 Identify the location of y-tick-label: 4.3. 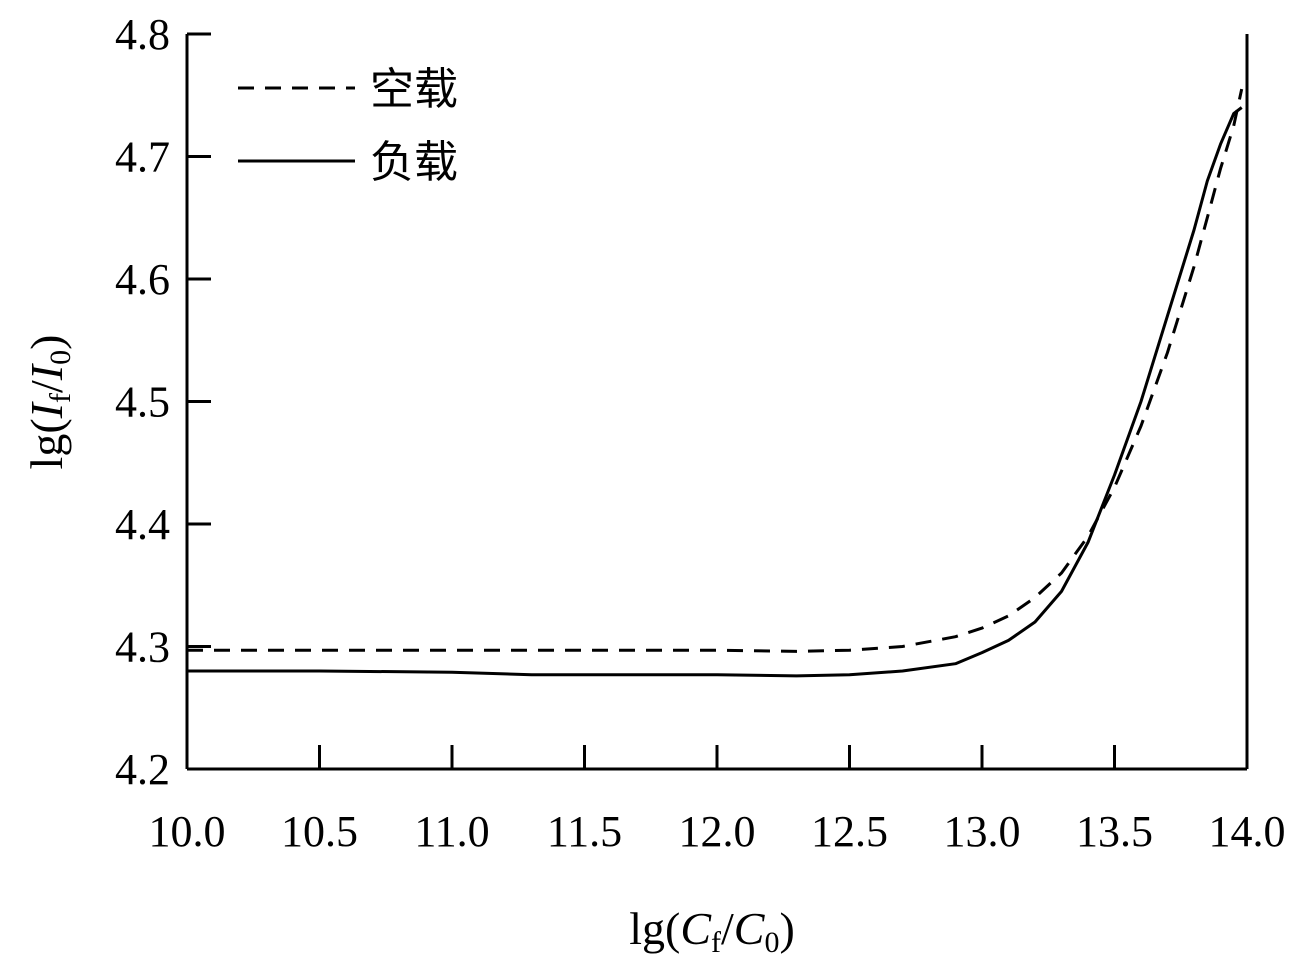
(142, 647).